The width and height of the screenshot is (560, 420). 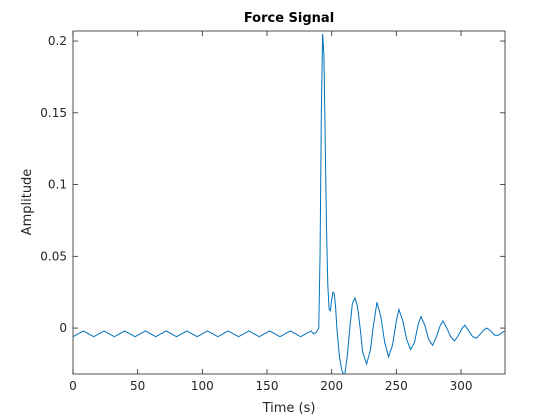 I want to click on x-tick-label: 300, so click(x=461, y=386).